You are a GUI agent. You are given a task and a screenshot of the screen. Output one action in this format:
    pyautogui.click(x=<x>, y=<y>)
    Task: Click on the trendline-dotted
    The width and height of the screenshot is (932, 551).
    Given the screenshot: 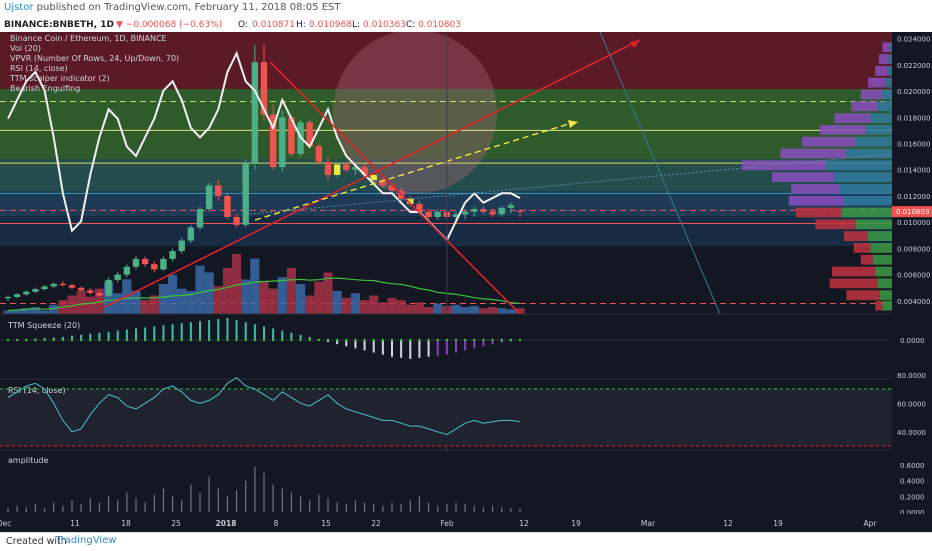 What is the action you would take?
    pyautogui.click(x=571, y=184)
    